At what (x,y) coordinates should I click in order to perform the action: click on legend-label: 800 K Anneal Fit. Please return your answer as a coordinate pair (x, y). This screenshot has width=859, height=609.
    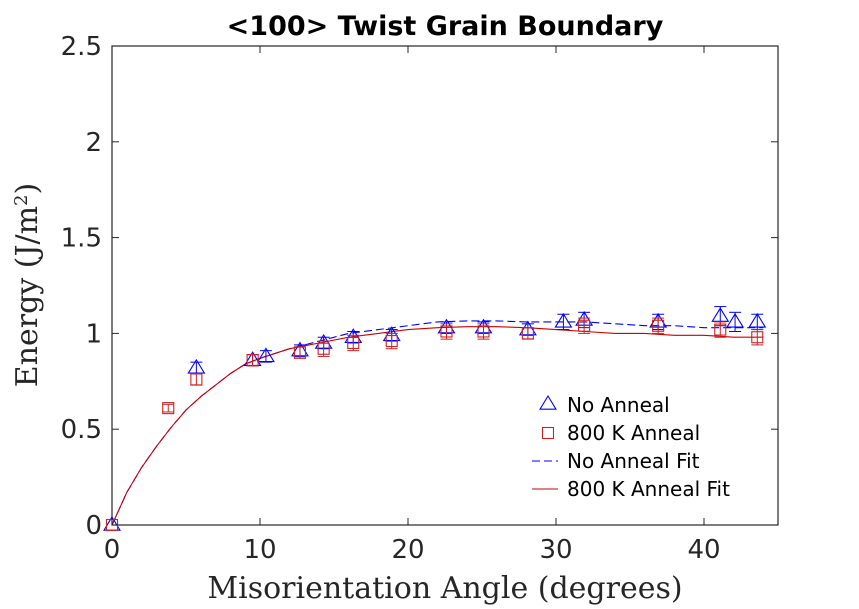
    Looking at the image, I should click on (648, 489).